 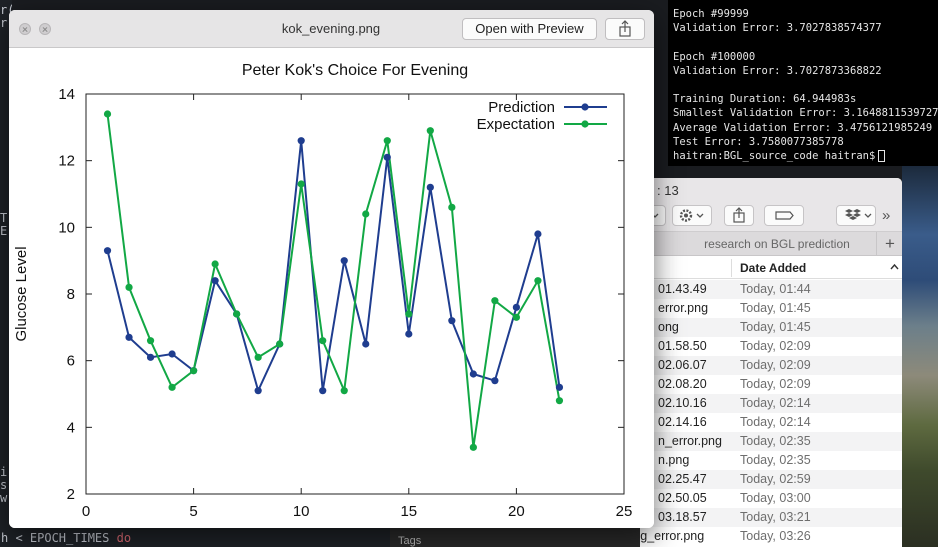 I want to click on code-keyword: do, so click(x=120, y=538).